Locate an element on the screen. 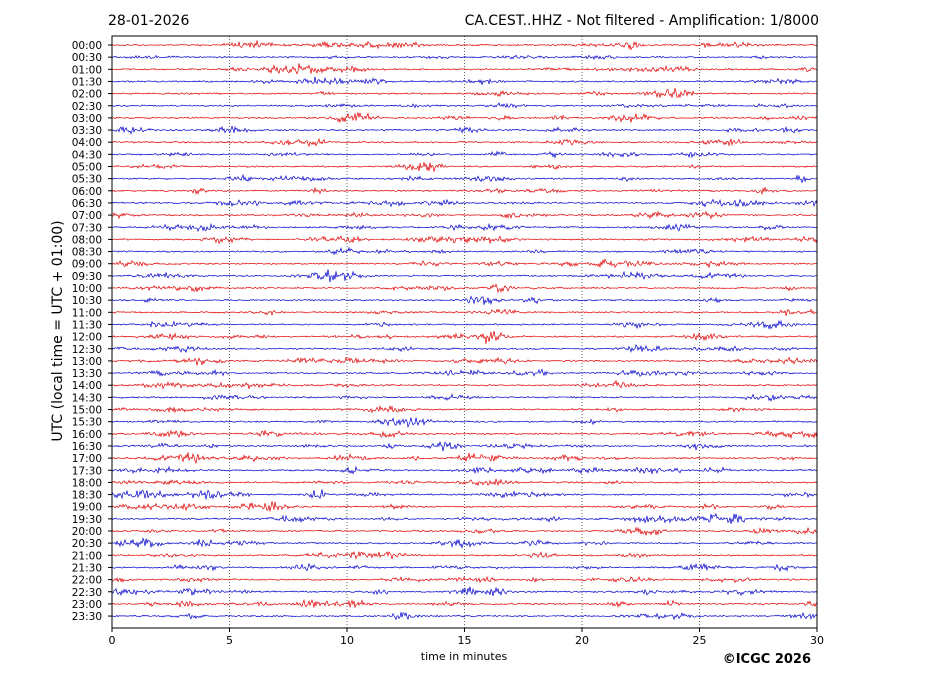 The width and height of the screenshot is (927, 696). row-label: 00:00 is located at coordinates (87, 46).